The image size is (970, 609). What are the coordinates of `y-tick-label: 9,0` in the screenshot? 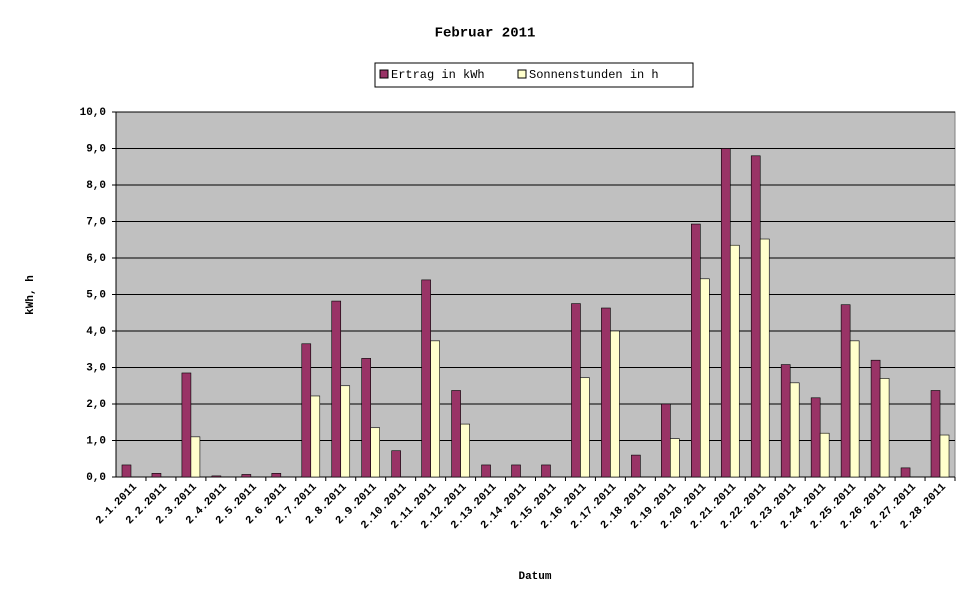 It's located at (96, 149).